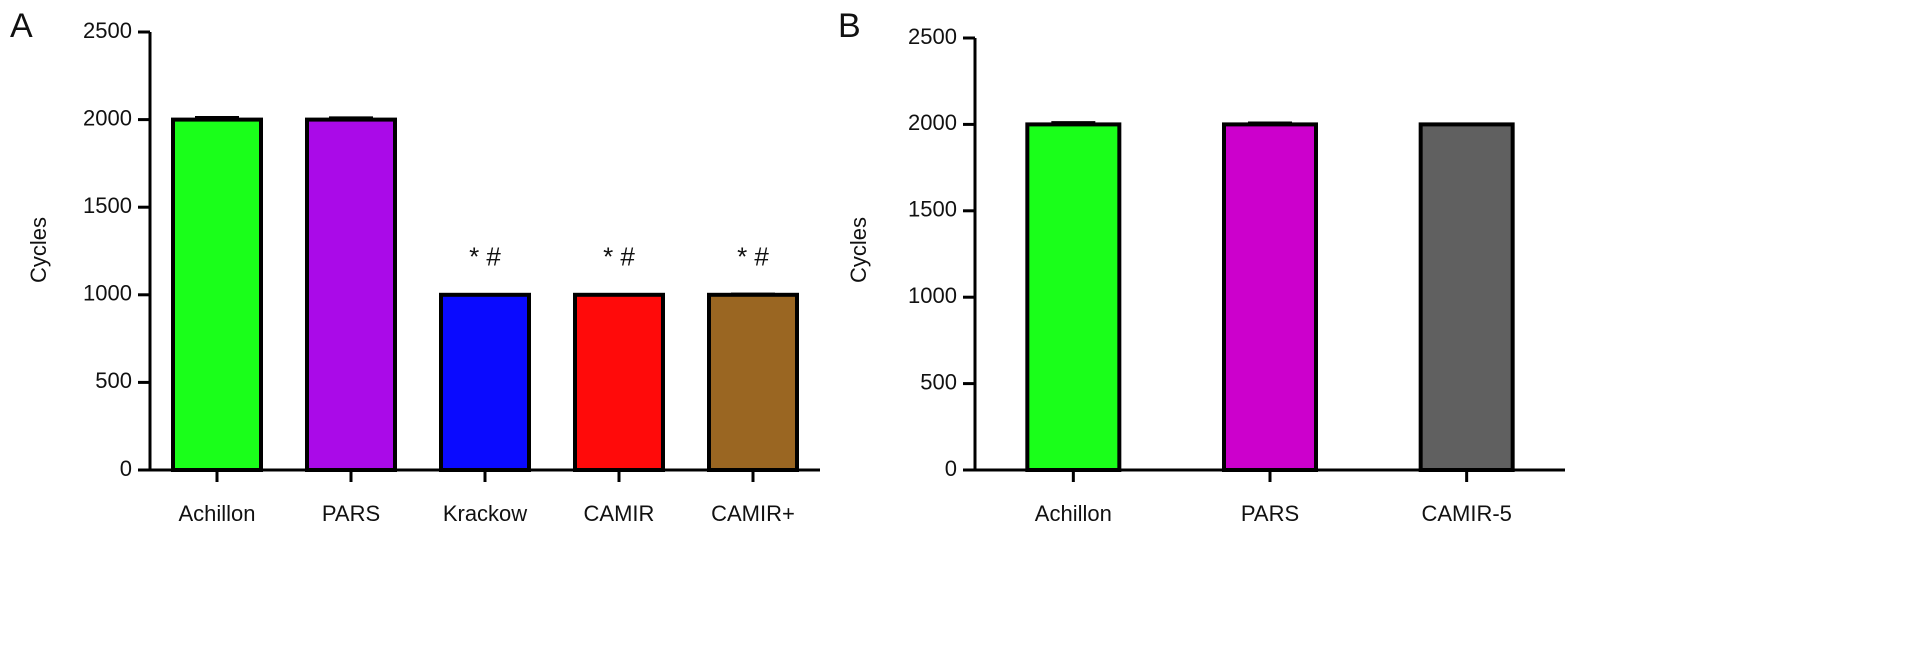 The image size is (1913, 651). Describe the element at coordinates (619, 513) in the screenshot. I see `x-tick-label: CAMIR` at that location.